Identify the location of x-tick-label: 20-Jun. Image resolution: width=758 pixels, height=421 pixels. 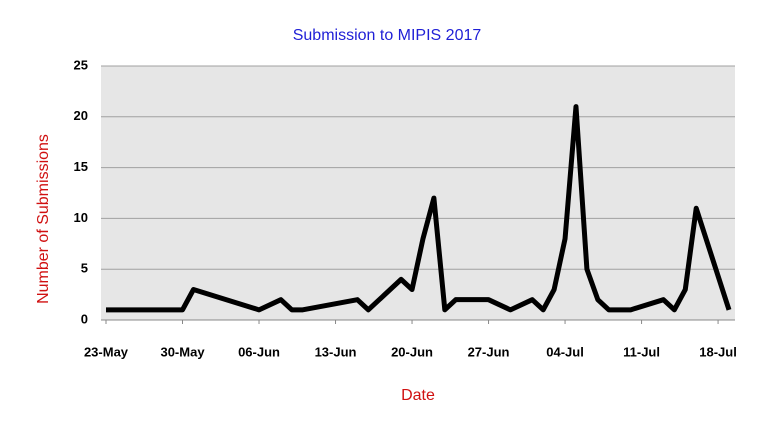
(412, 351).